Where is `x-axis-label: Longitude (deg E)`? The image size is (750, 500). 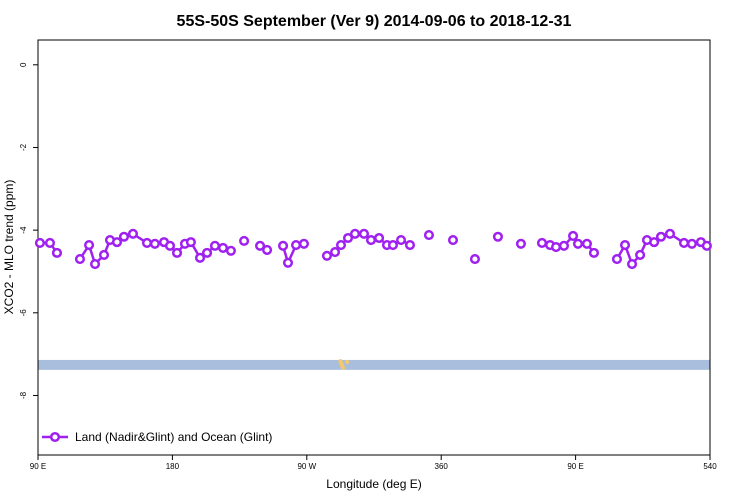
x-axis-label: Longitude (deg E) is located at coordinates (373, 484).